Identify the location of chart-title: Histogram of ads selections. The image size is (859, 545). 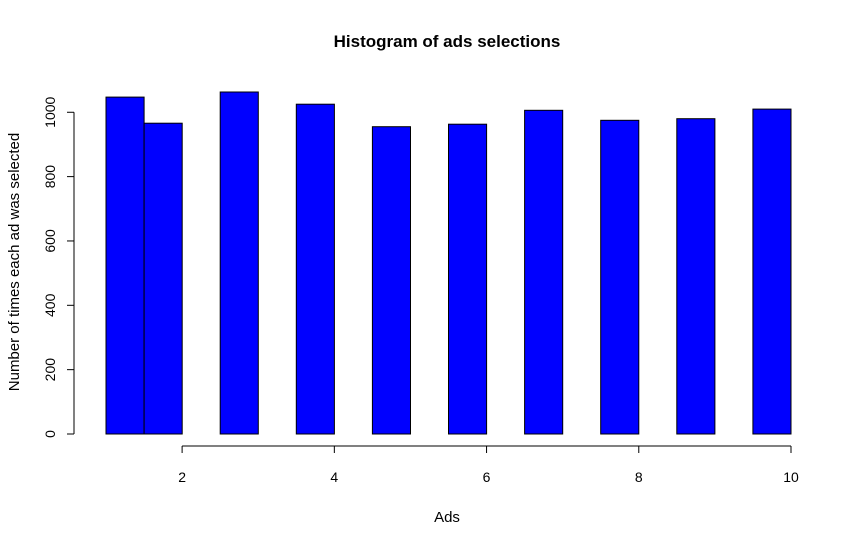
(447, 41).